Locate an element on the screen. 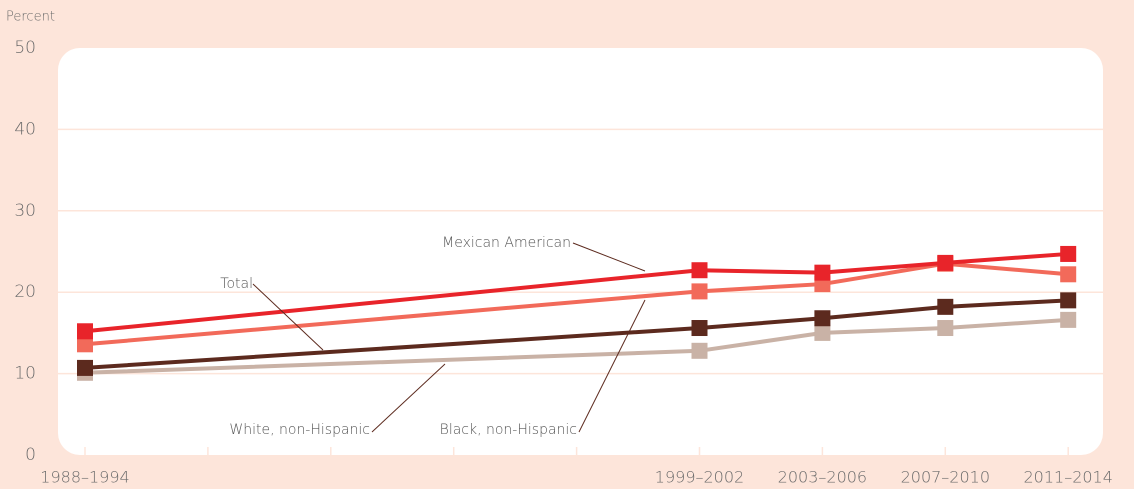 This screenshot has width=1134, height=489. x-tick-label: 1999–2002 is located at coordinates (699, 477).